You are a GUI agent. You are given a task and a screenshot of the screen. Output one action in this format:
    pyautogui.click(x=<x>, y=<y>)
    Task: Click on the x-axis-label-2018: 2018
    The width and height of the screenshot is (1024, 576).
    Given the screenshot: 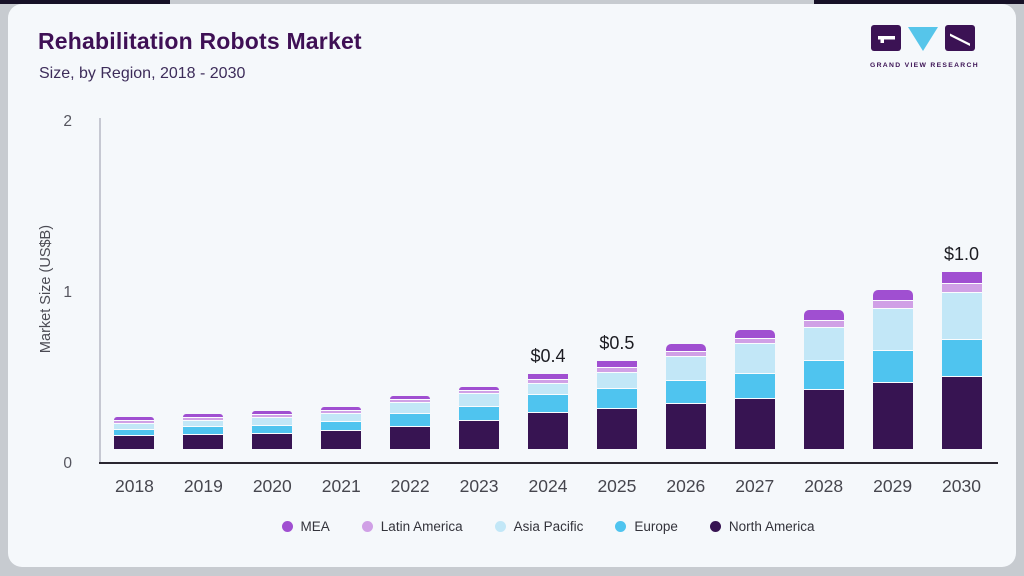 What is the action you would take?
    pyautogui.click(x=134, y=486)
    